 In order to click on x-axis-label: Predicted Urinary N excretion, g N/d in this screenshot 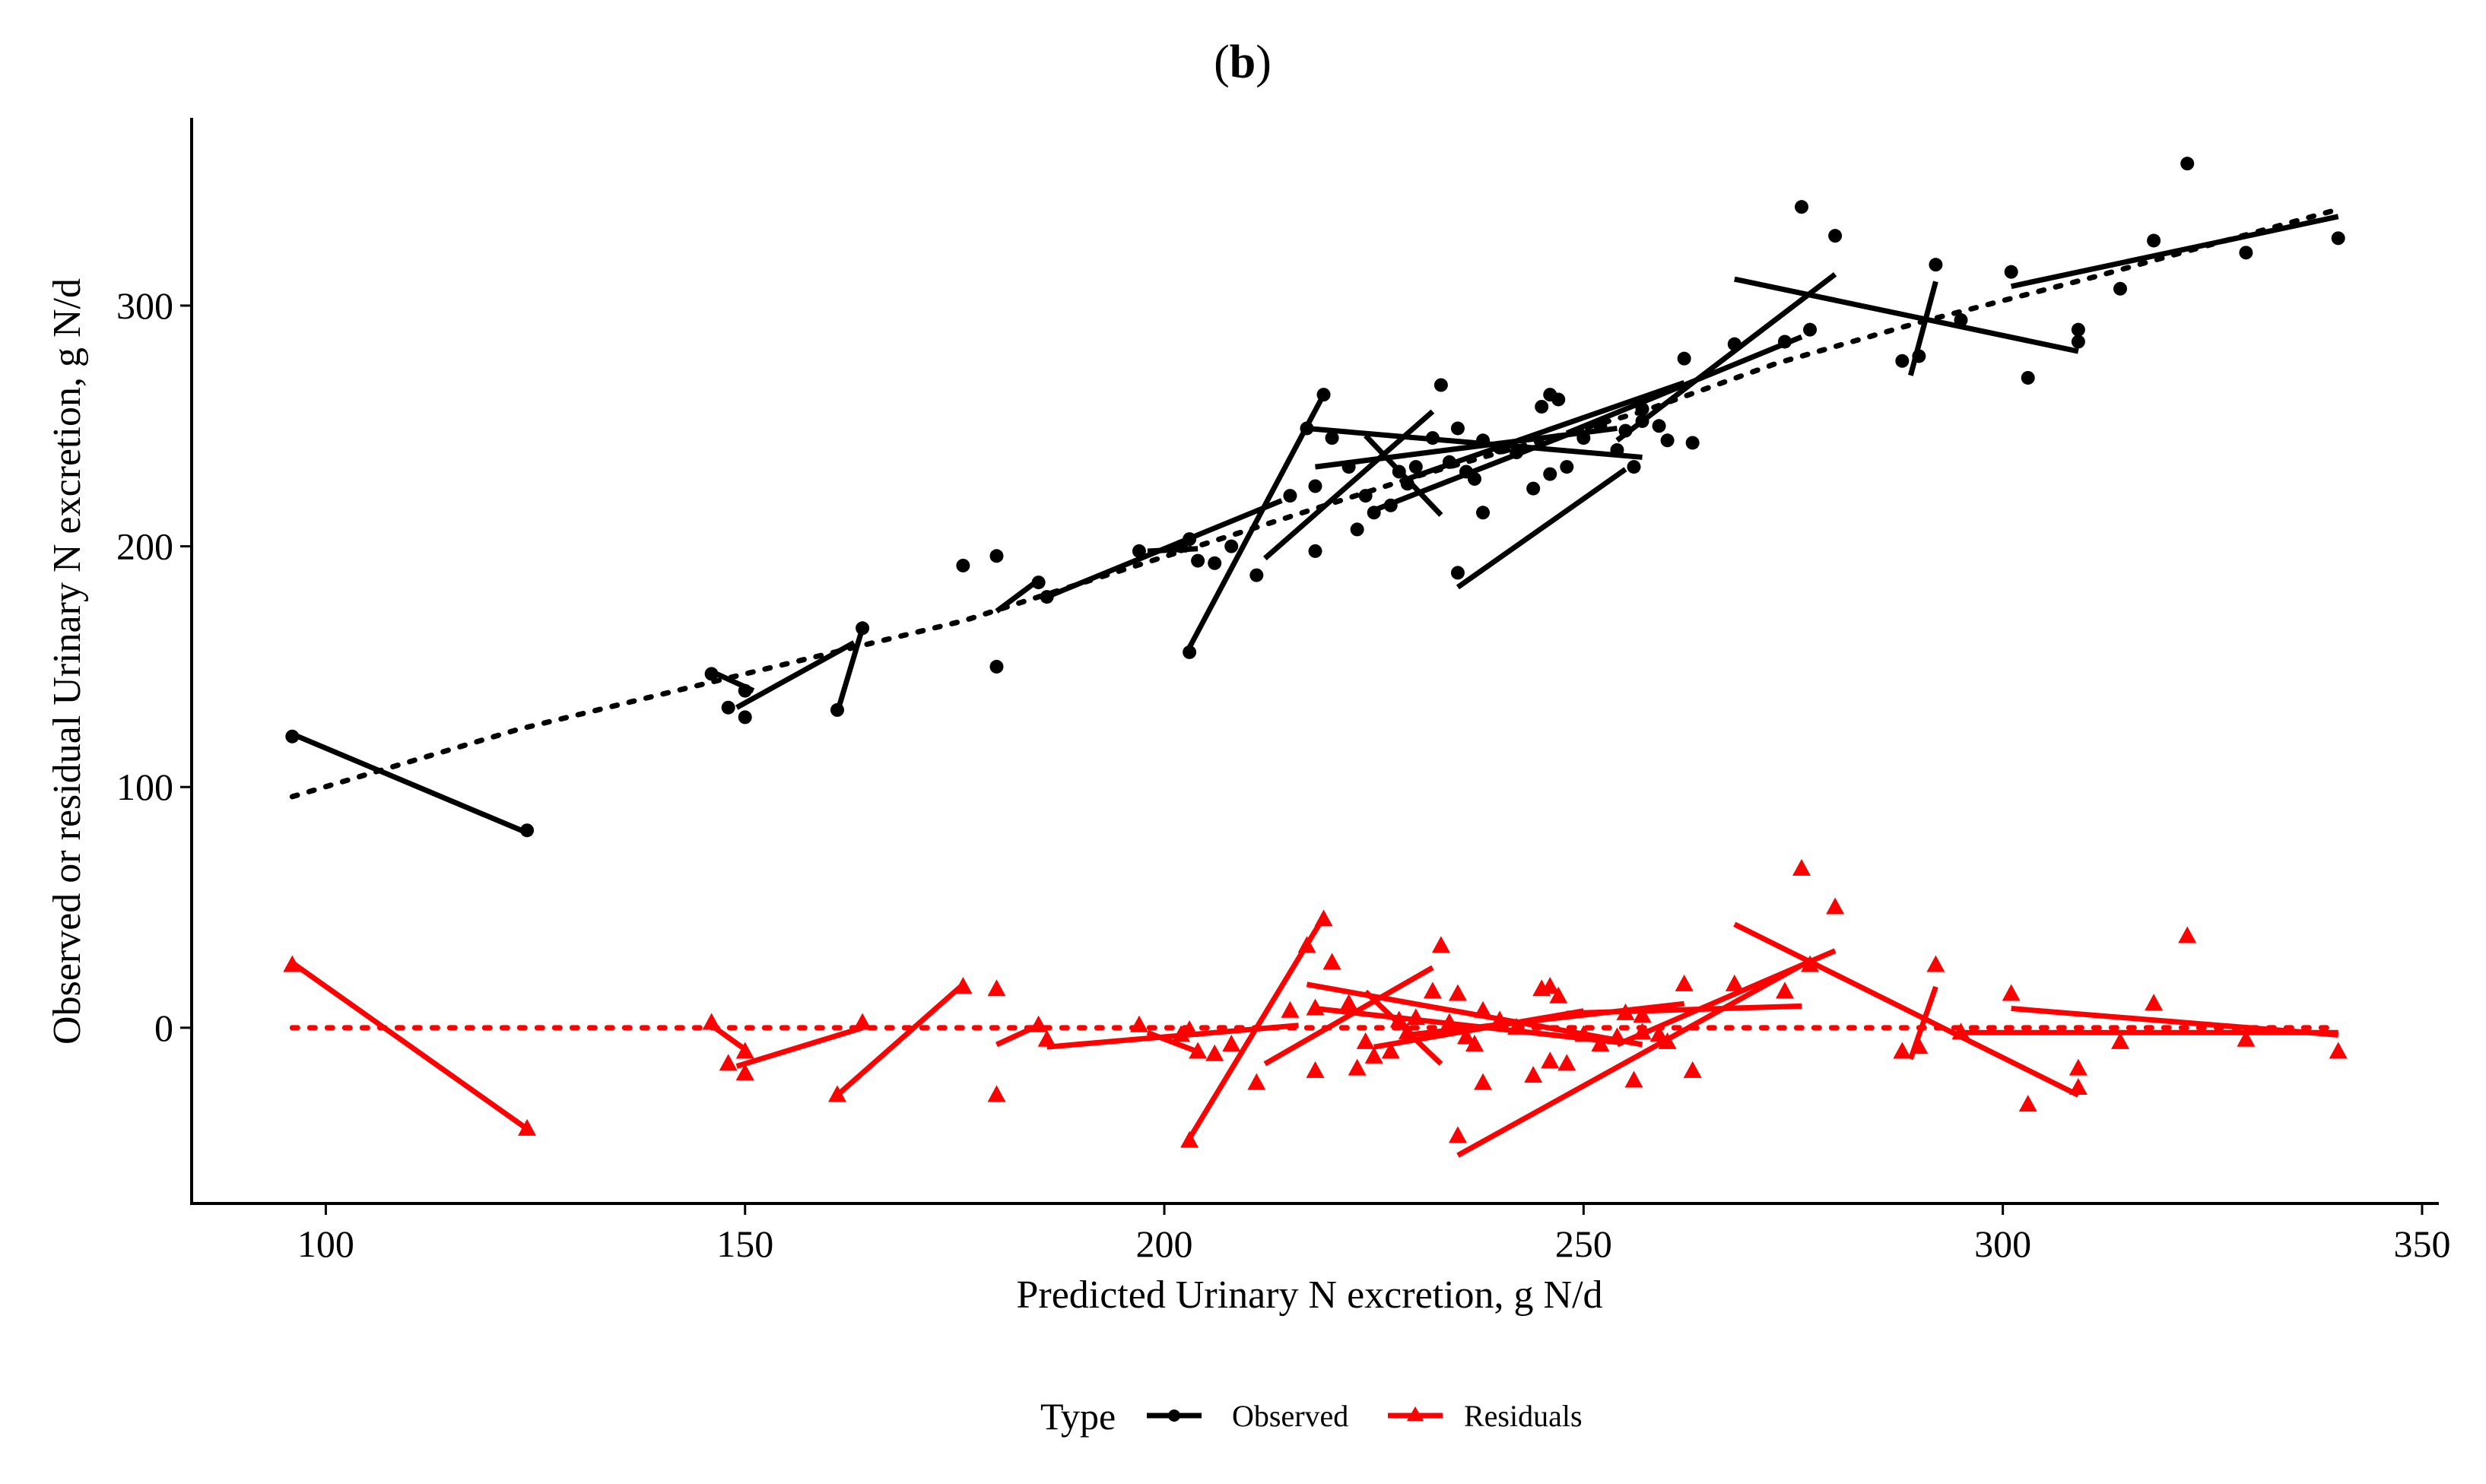, I will do `click(1309, 1295)`.